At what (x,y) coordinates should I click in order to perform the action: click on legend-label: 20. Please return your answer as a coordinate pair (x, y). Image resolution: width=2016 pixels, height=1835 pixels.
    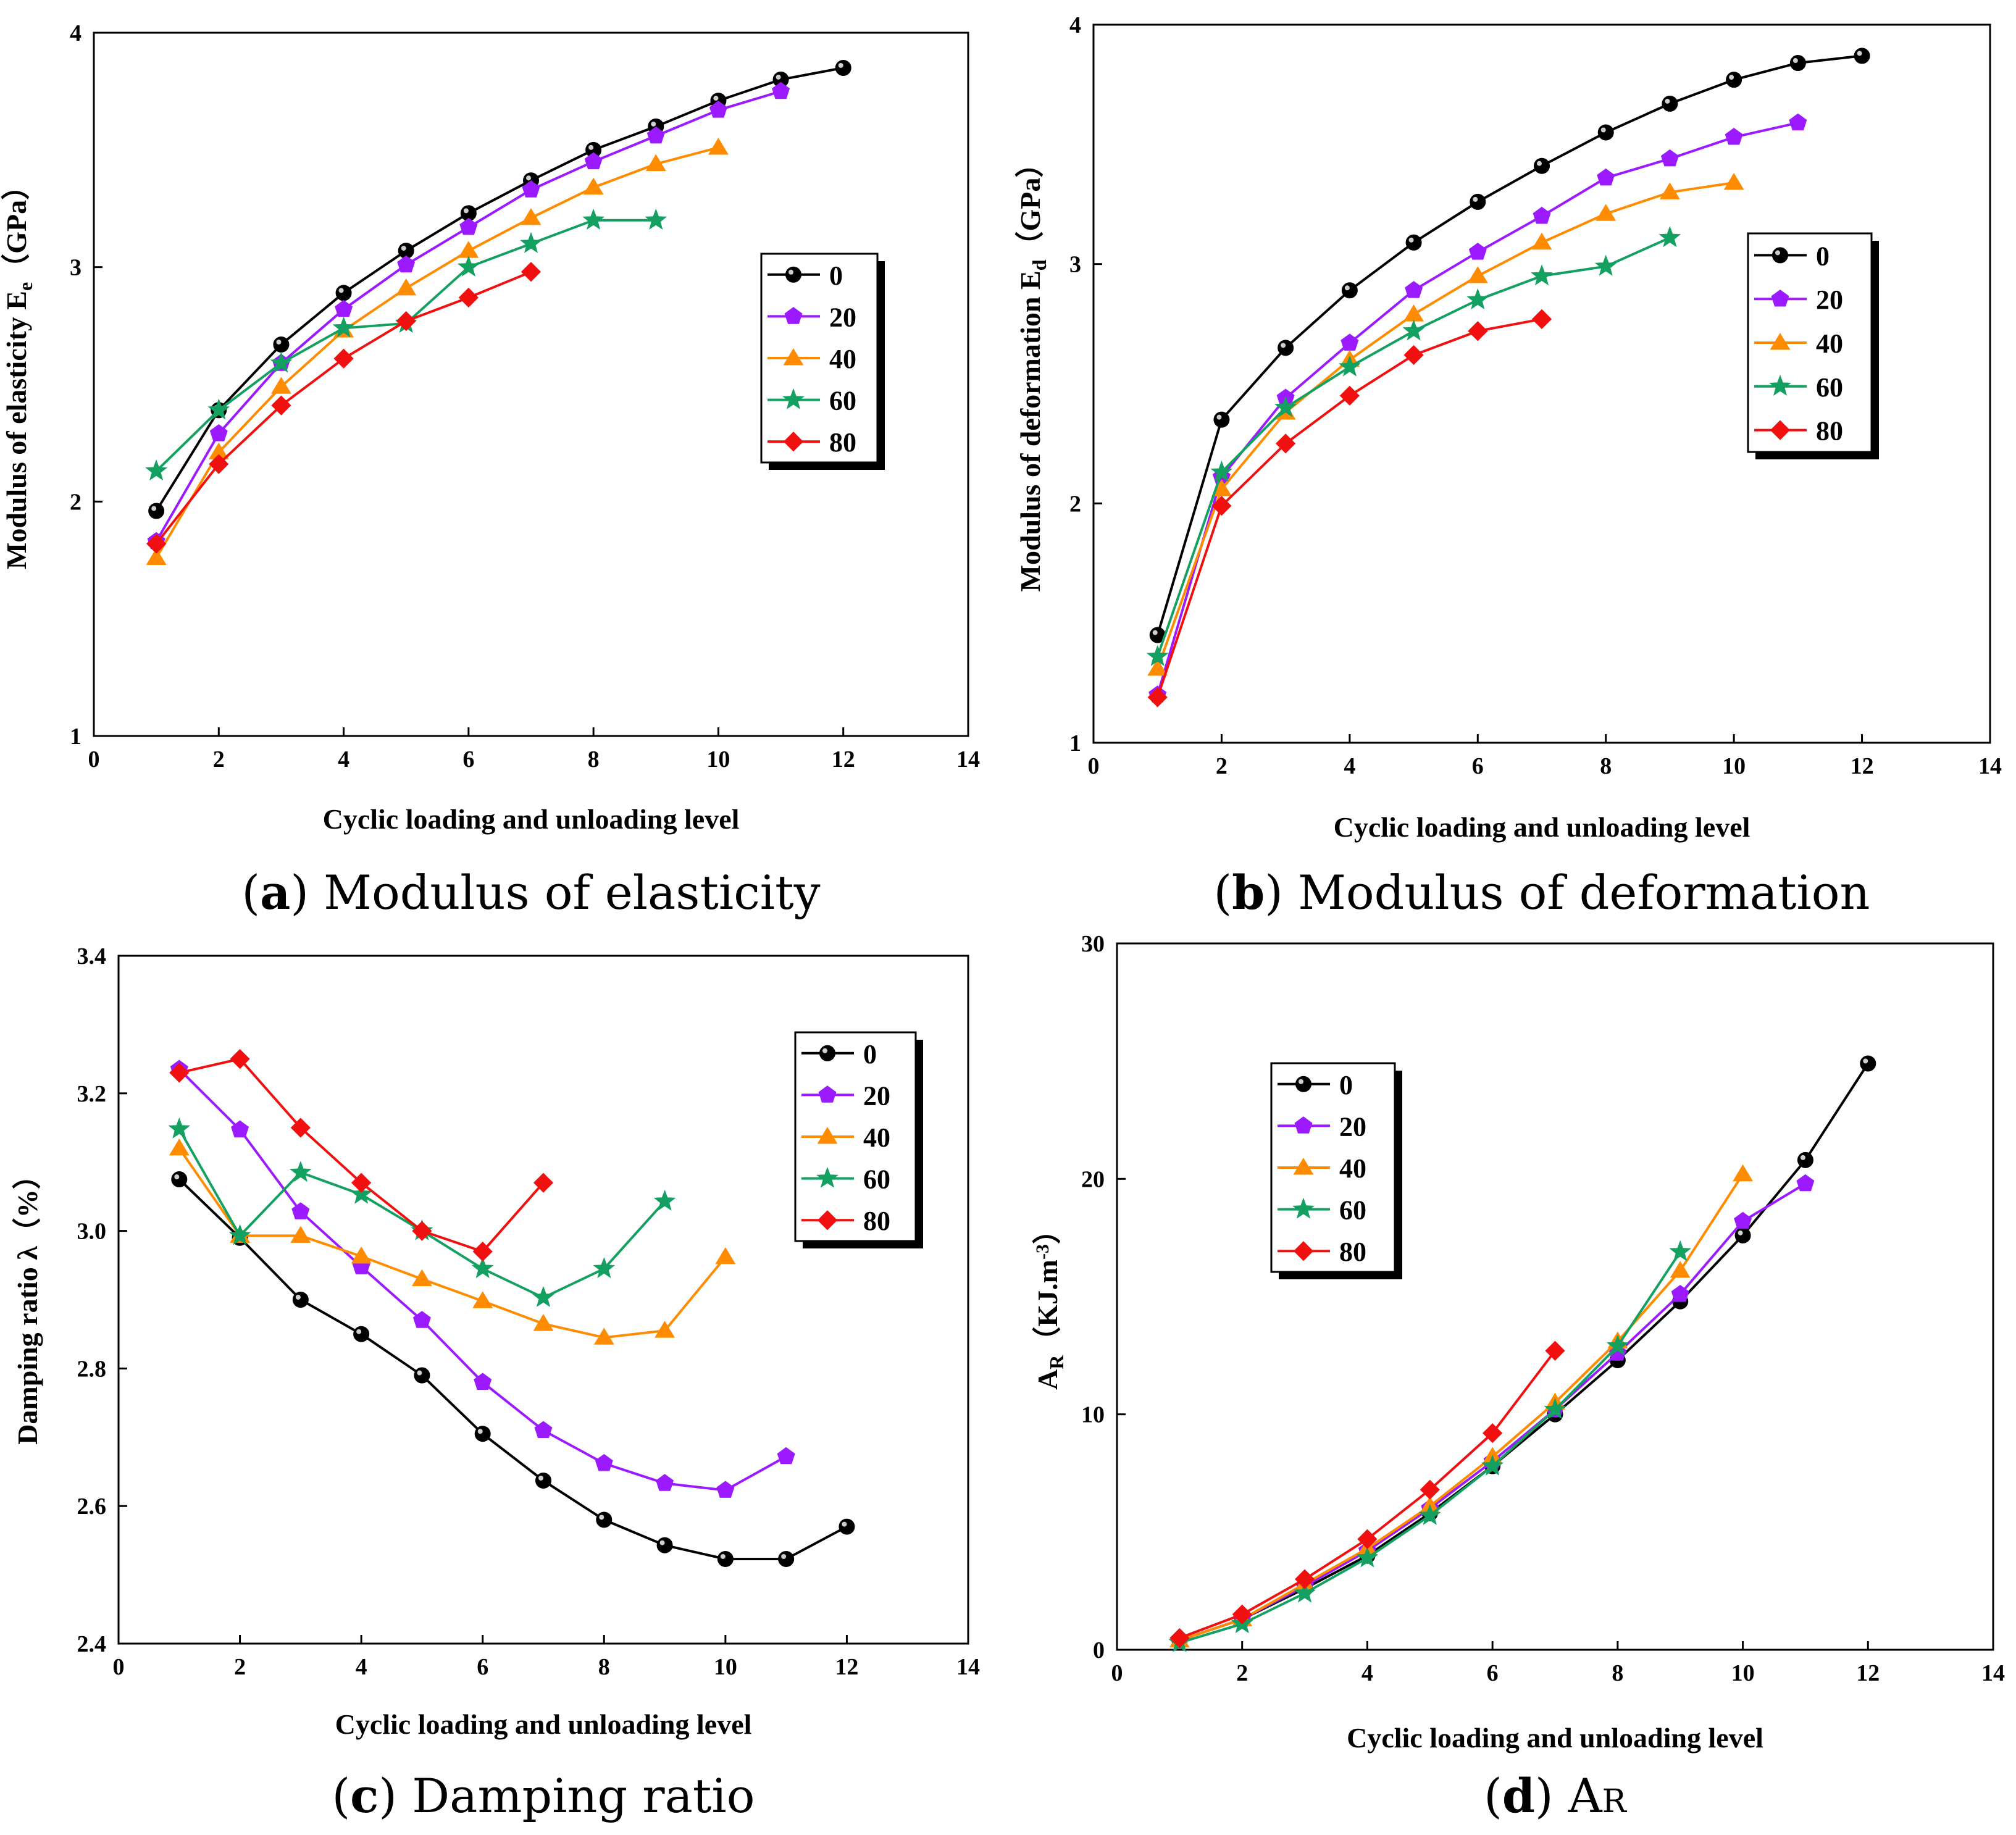
    Looking at the image, I should click on (842, 317).